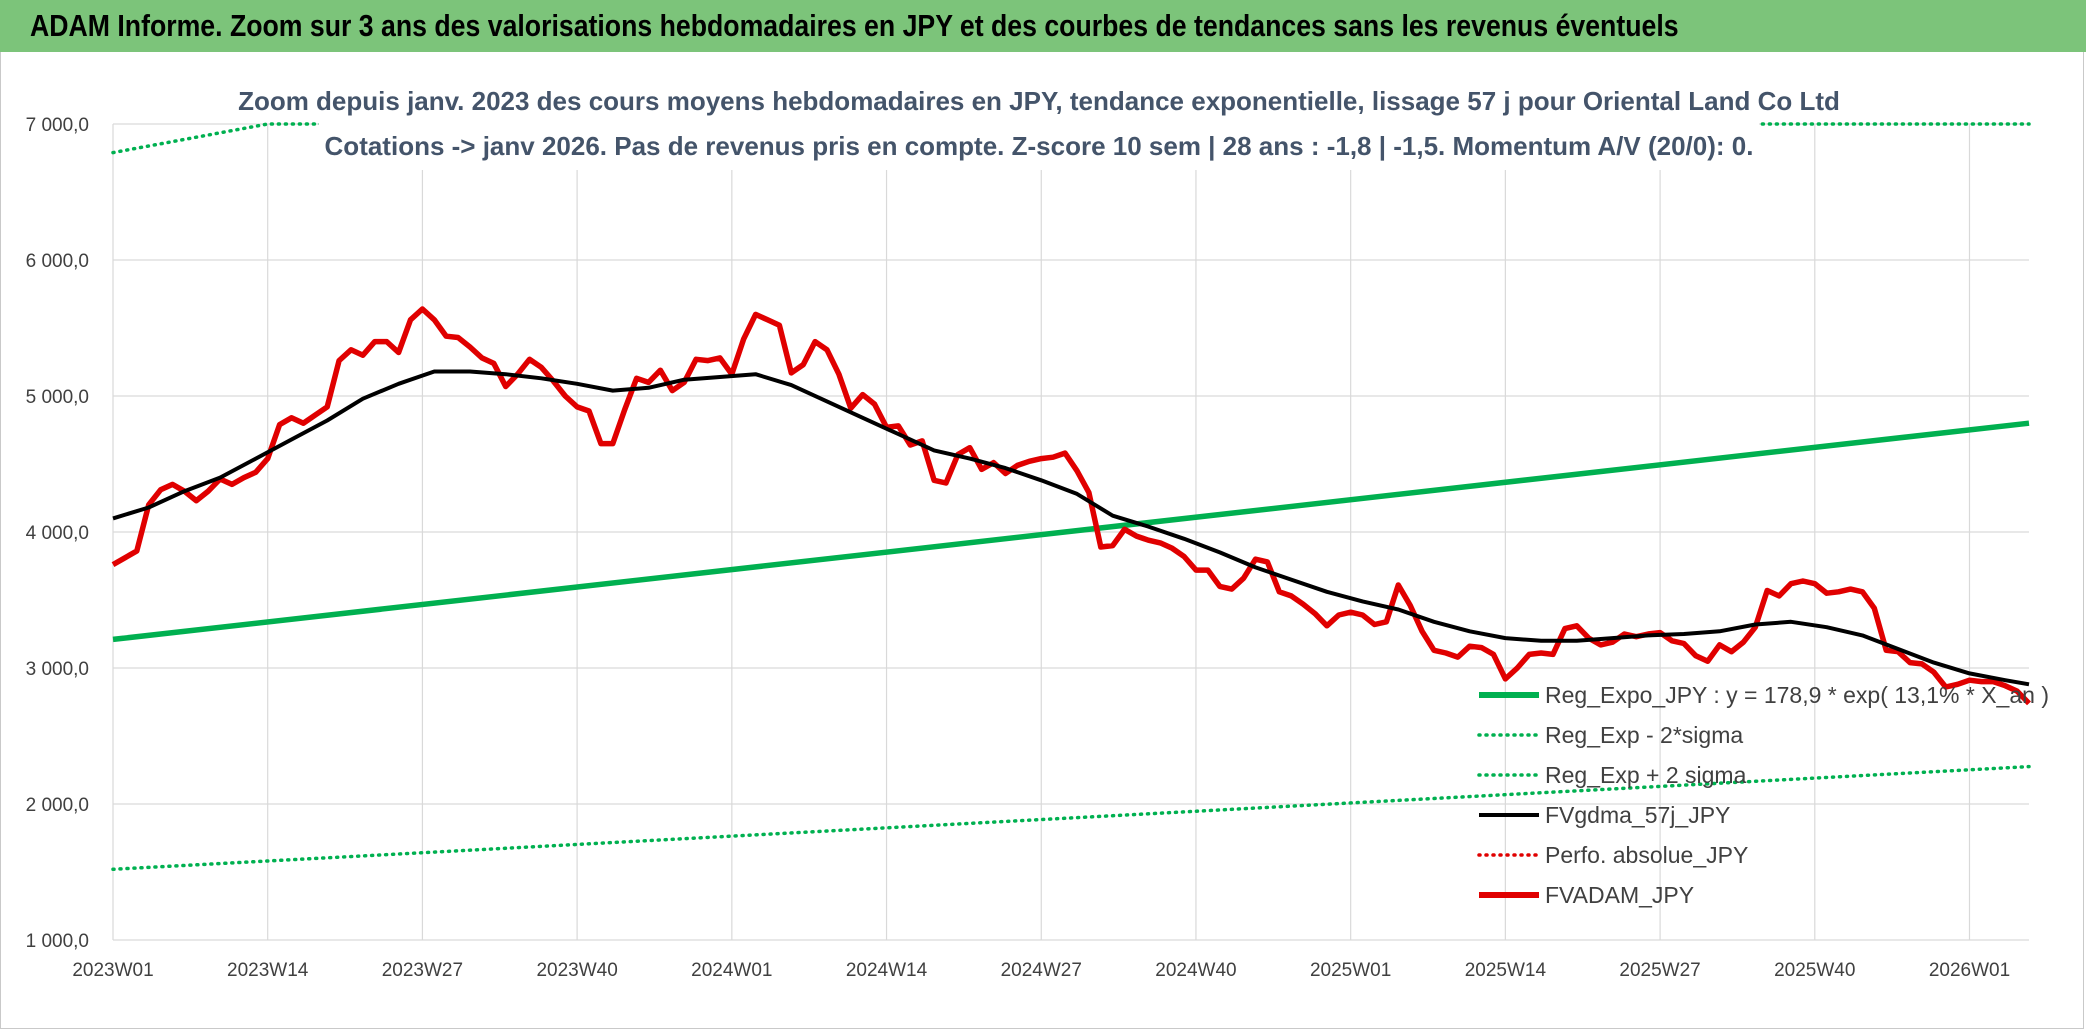  I want to click on x-tick-label: 2023W40, so click(576, 970).